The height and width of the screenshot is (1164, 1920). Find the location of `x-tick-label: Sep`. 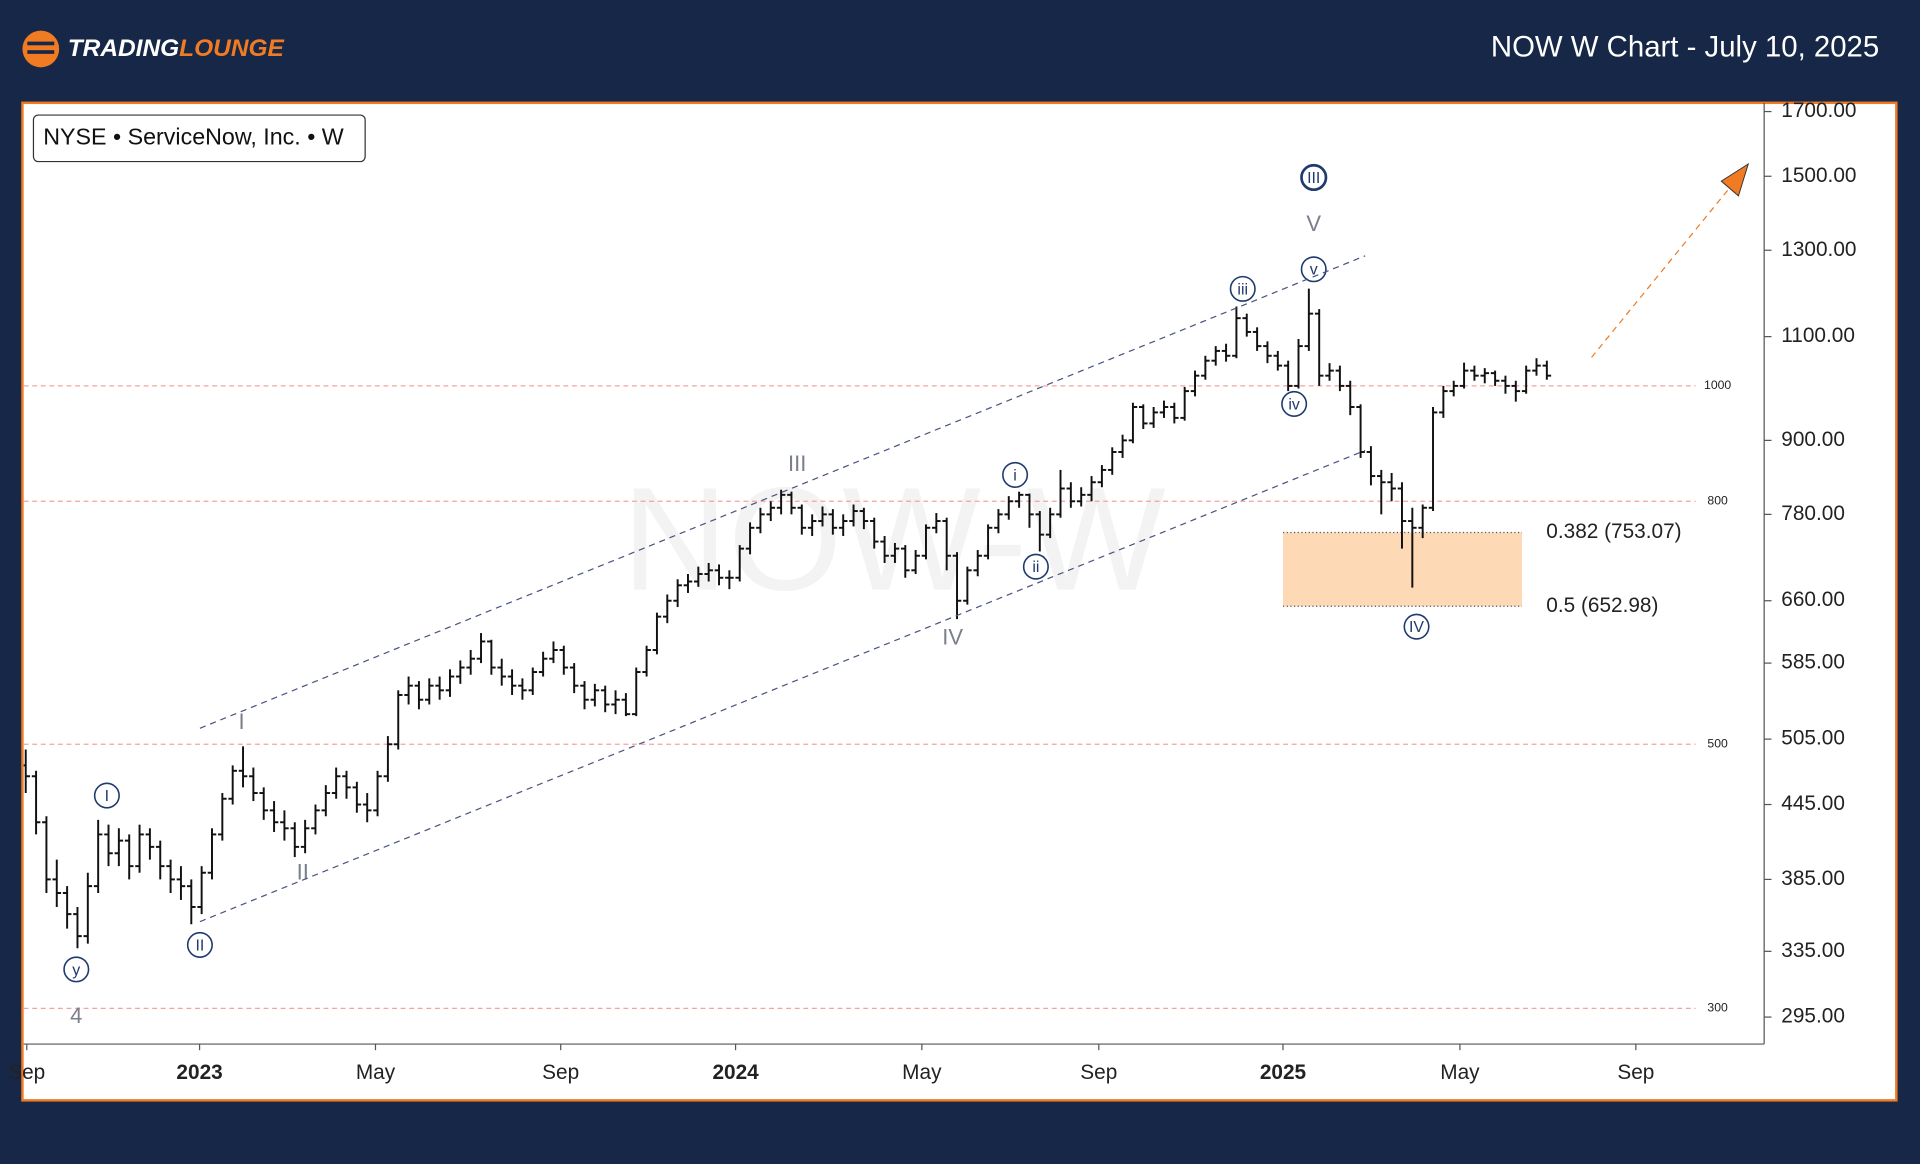

x-tick-label: Sep is located at coordinates (1098, 1072).